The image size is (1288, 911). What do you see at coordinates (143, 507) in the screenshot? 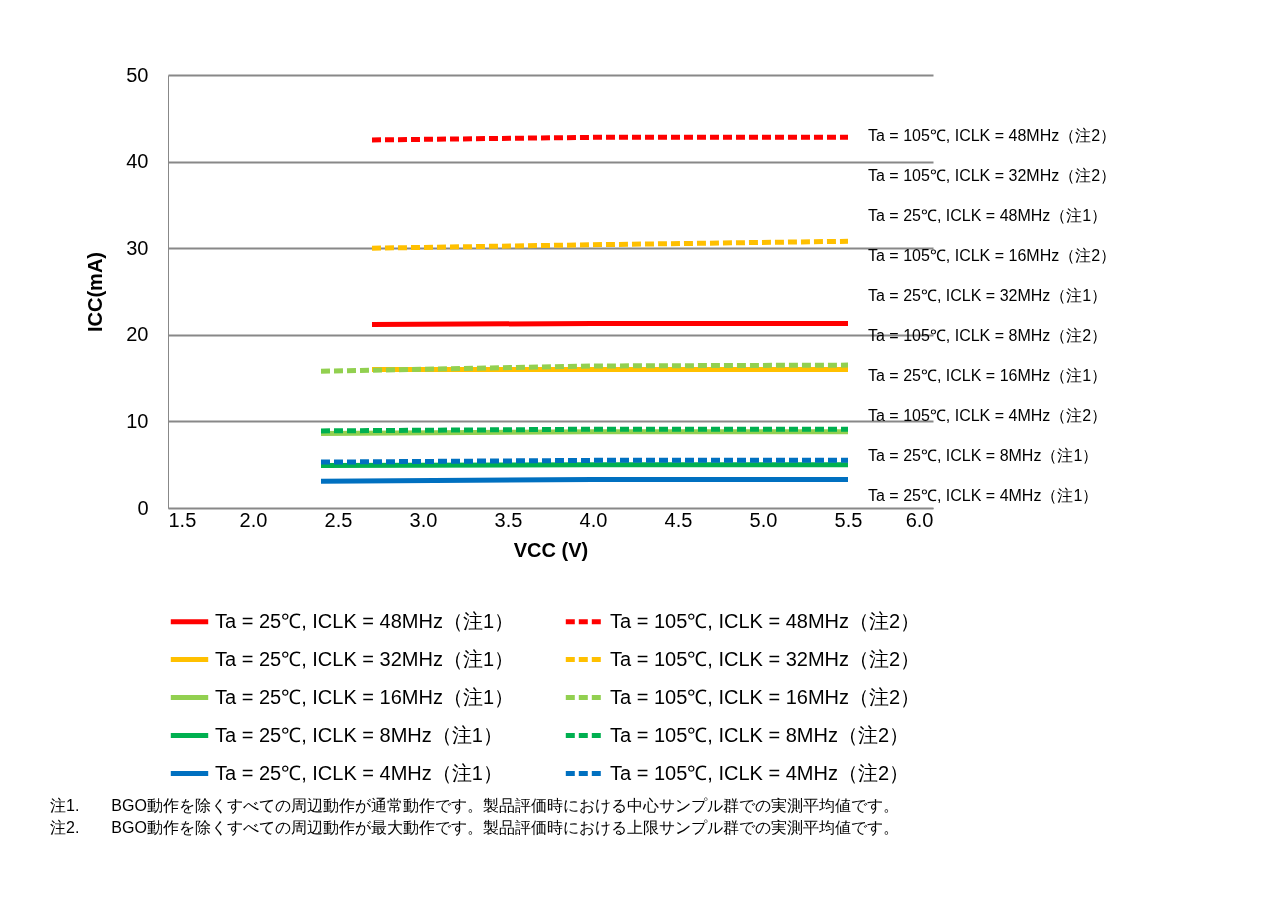
I see `y-tick-label: 0` at bounding box center [143, 507].